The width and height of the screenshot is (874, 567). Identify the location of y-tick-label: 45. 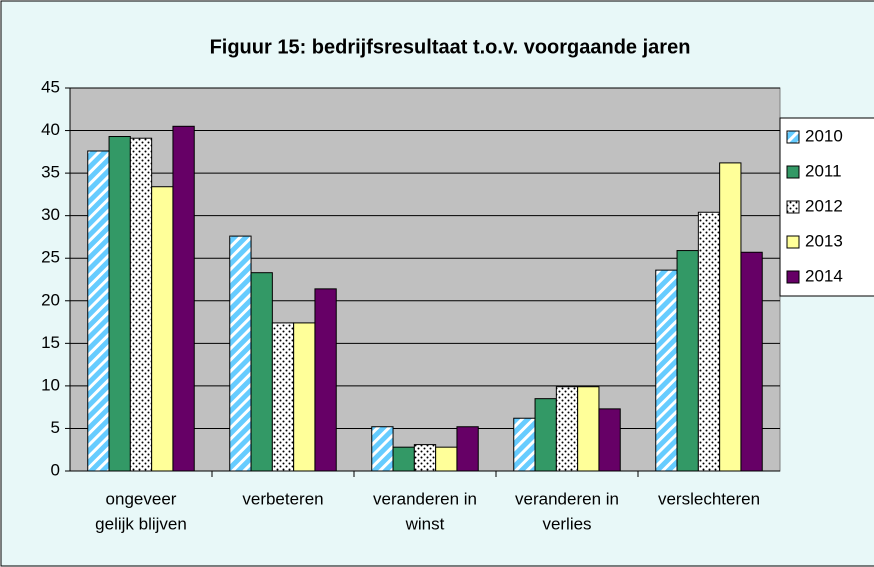
(50, 86).